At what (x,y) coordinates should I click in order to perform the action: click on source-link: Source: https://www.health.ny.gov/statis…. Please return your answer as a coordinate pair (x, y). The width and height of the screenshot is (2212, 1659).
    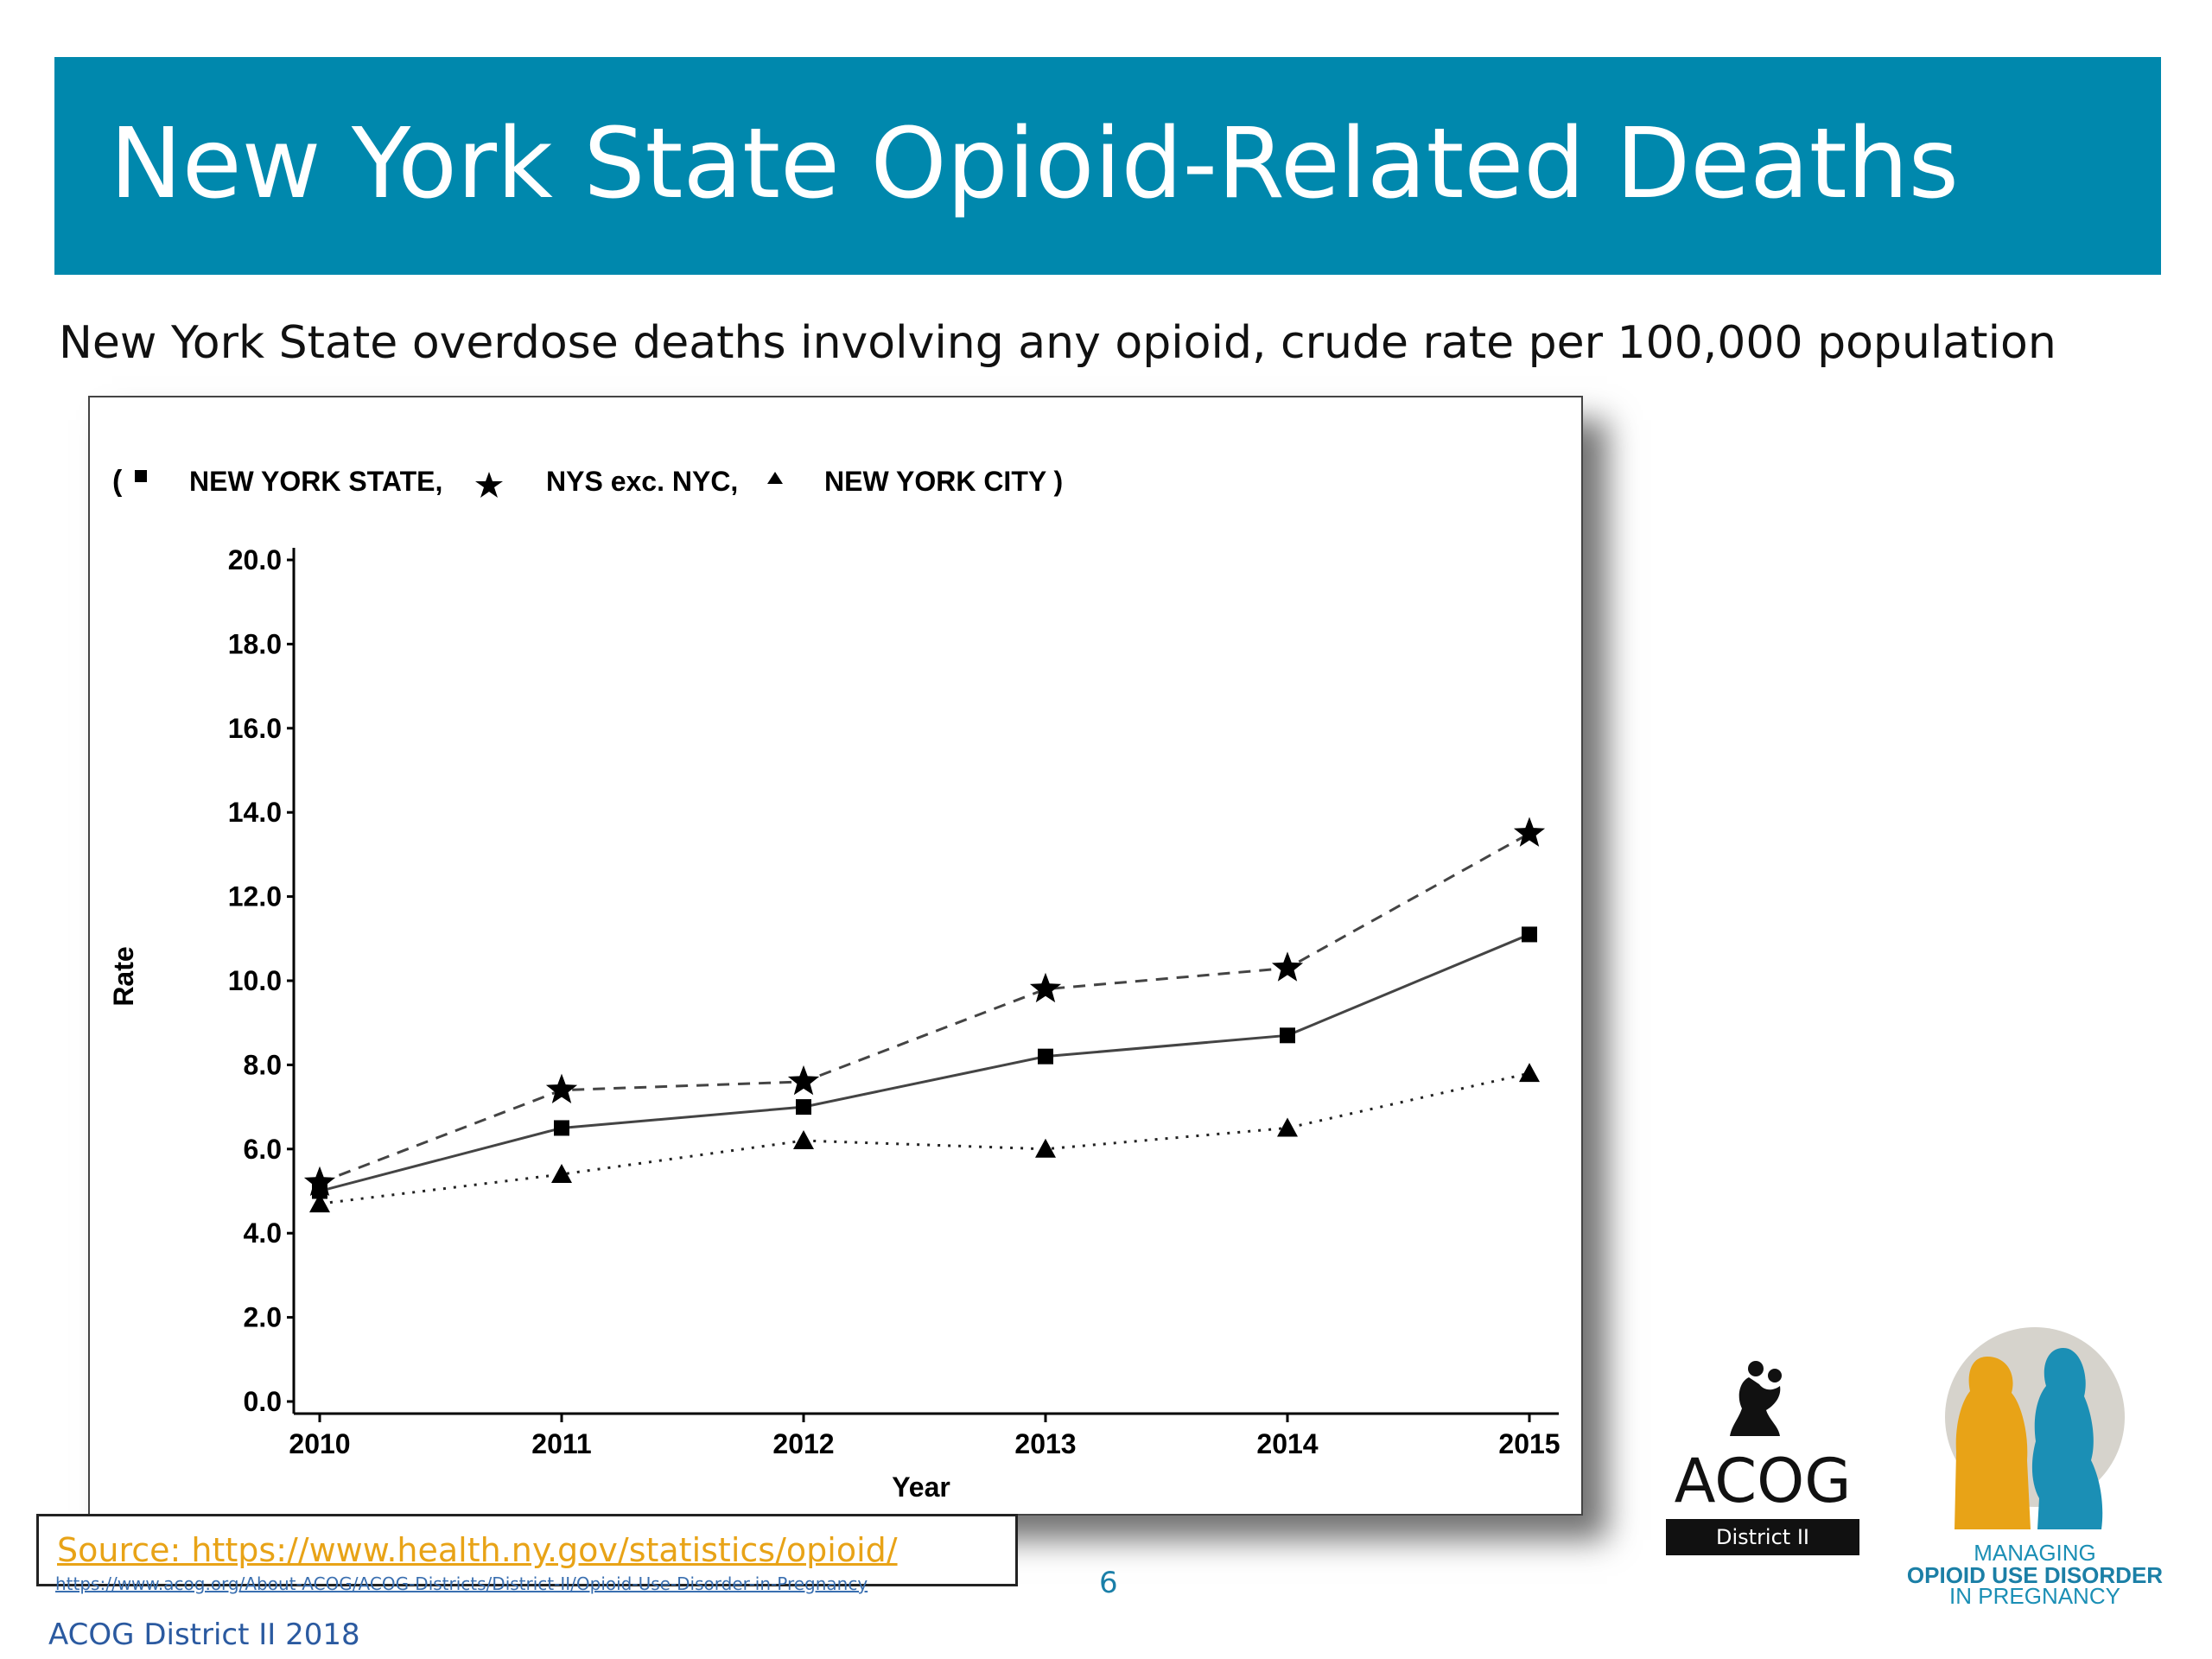
    Looking at the image, I should click on (477, 1550).